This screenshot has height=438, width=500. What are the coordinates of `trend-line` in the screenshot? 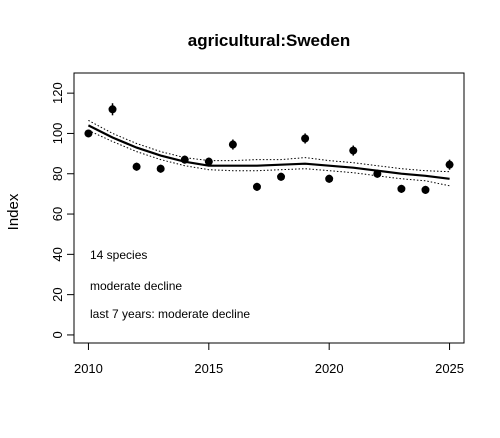 It's located at (268, 152).